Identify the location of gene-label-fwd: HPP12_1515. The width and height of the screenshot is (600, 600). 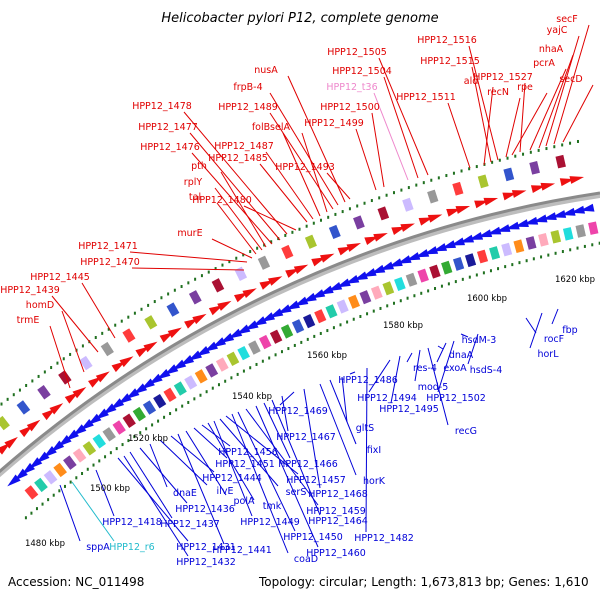
(450, 61).